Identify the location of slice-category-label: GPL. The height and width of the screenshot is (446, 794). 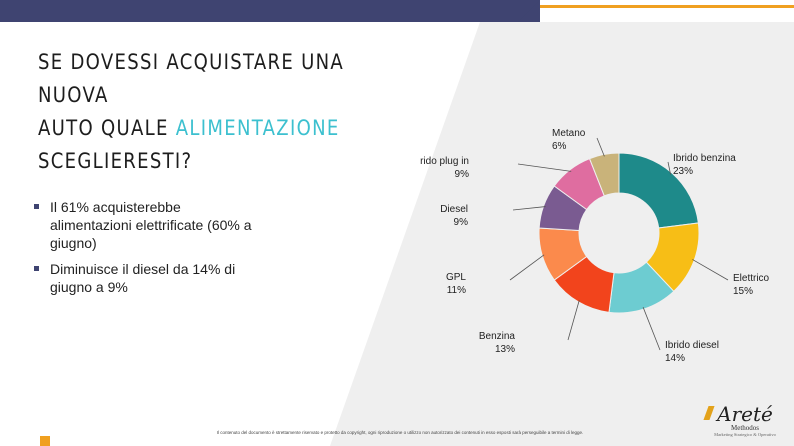
(456, 277).